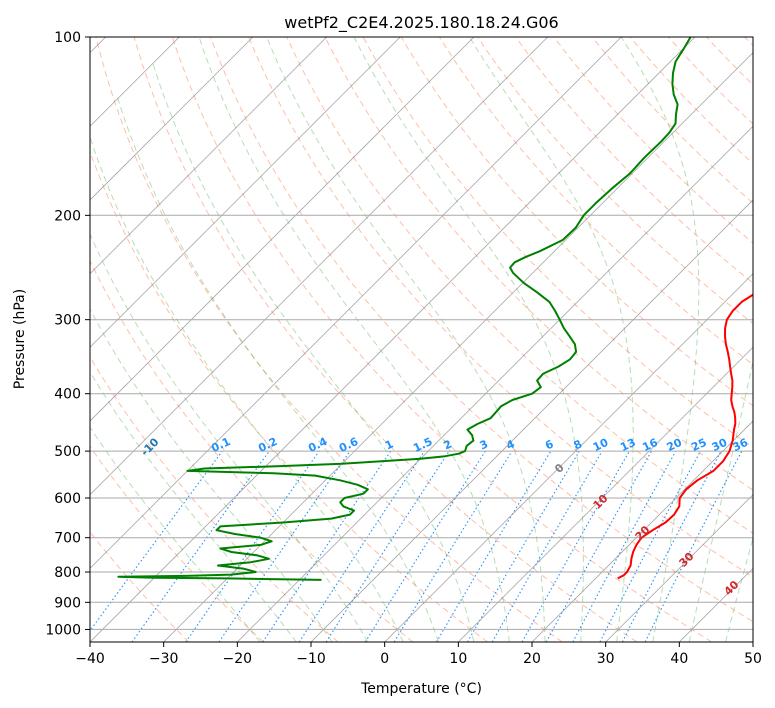 Image resolution: width=775 pixels, height=708 pixels. What do you see at coordinates (67, 499) in the screenshot?
I see `y-tick-label: 600` at bounding box center [67, 499].